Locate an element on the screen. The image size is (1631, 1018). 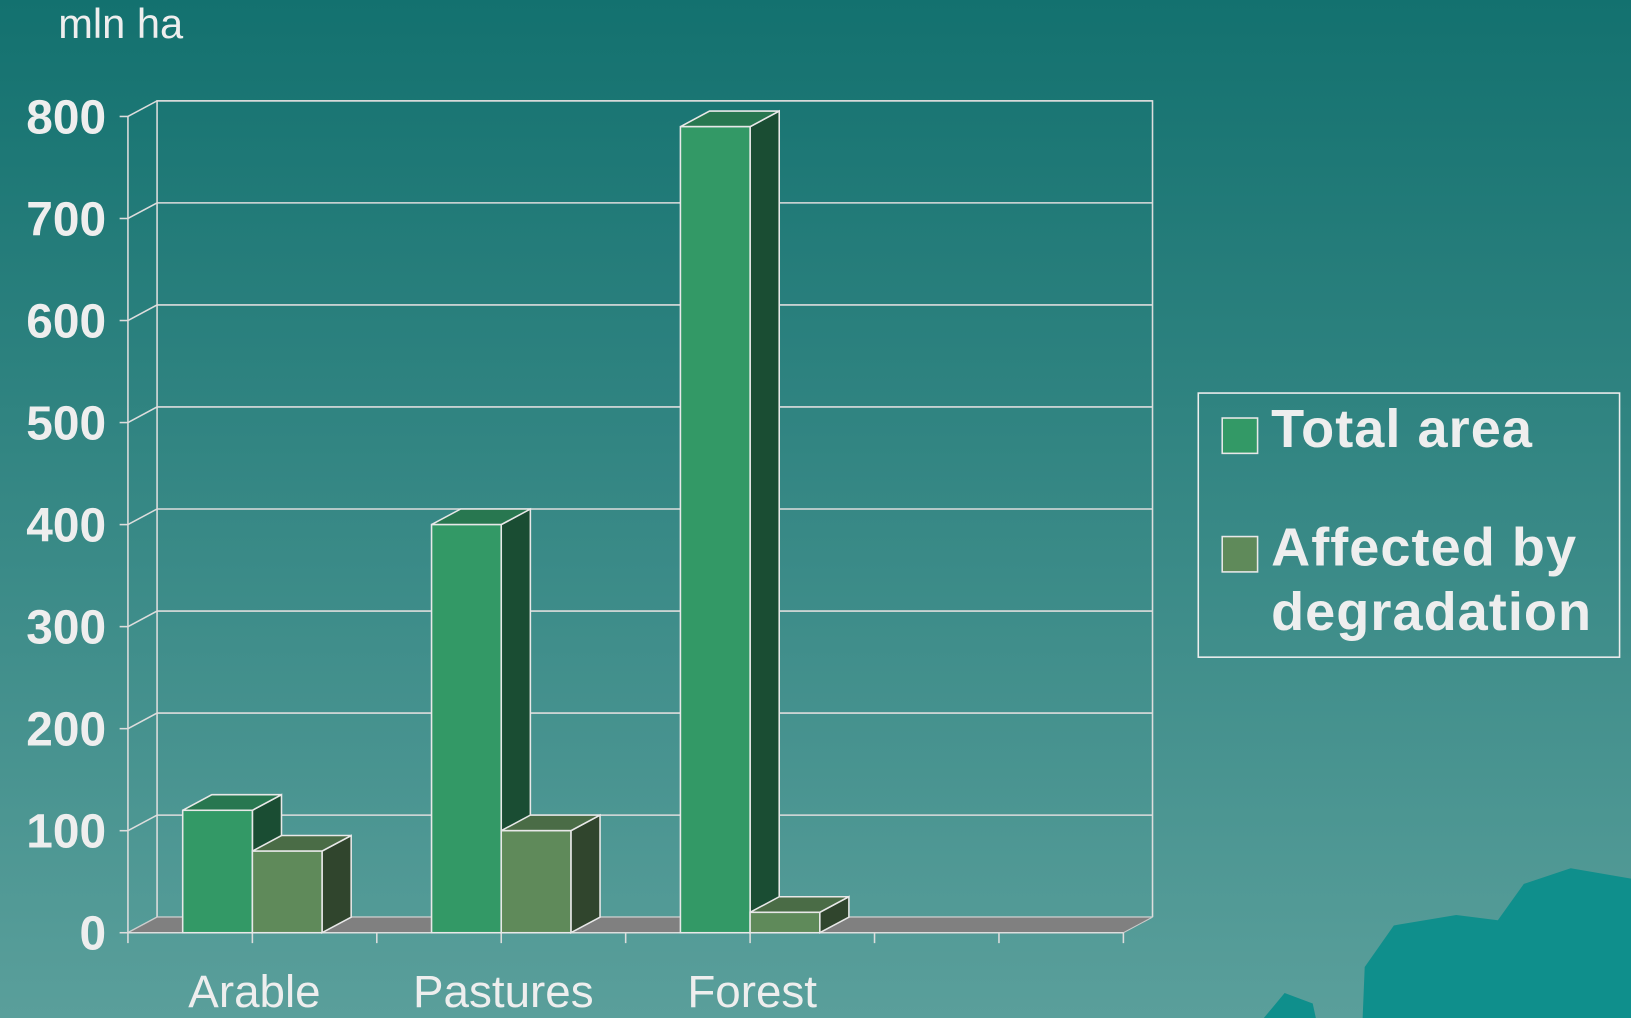
legend-label: Total area is located at coordinates (1402, 429).